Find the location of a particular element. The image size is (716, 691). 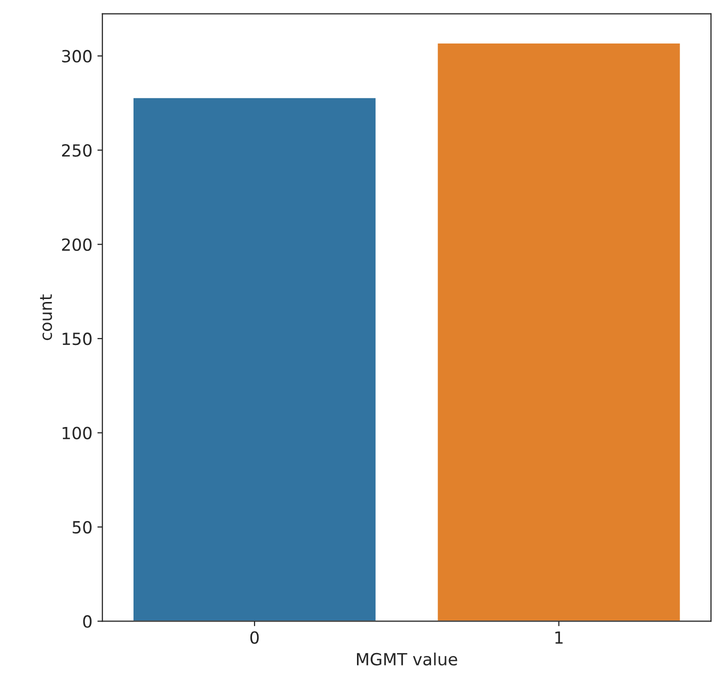

y-tick-label: 0 is located at coordinates (87, 621).